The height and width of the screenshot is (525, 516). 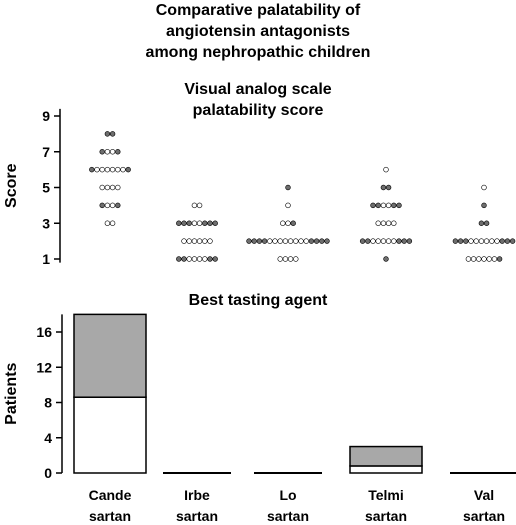 What do you see at coordinates (197, 495) in the screenshot?
I see `category-label: Irbe` at bounding box center [197, 495].